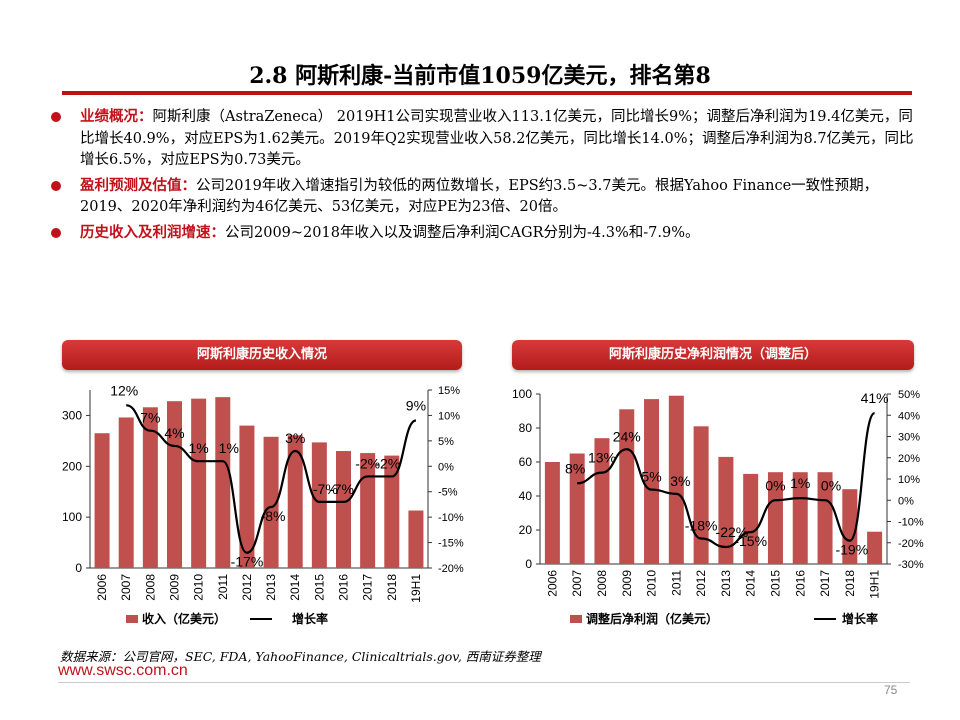 This screenshot has width=960, height=720. What do you see at coordinates (602, 458) in the screenshot?
I see `growth-data-label: 13%` at bounding box center [602, 458].